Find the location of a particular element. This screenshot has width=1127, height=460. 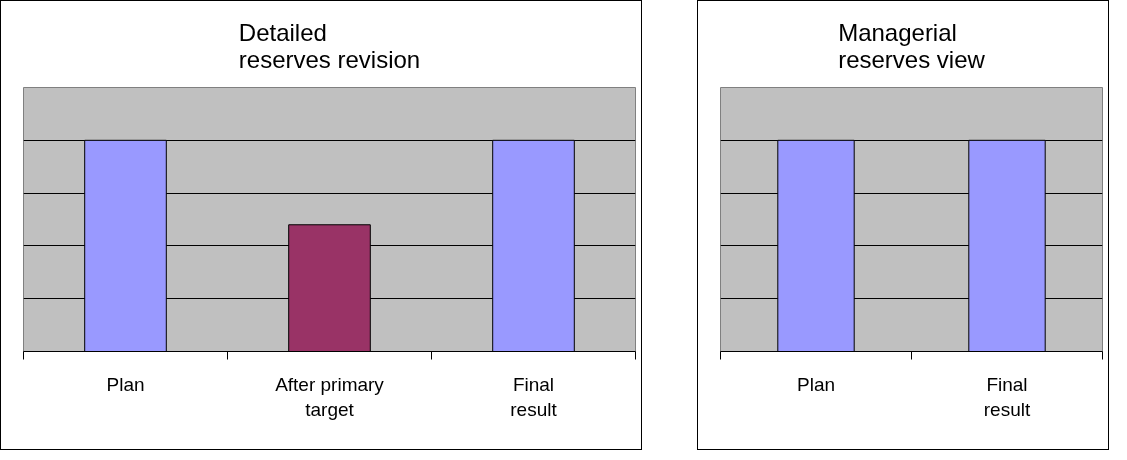

chart-title: Managerial reserves view is located at coordinates (912, 45).